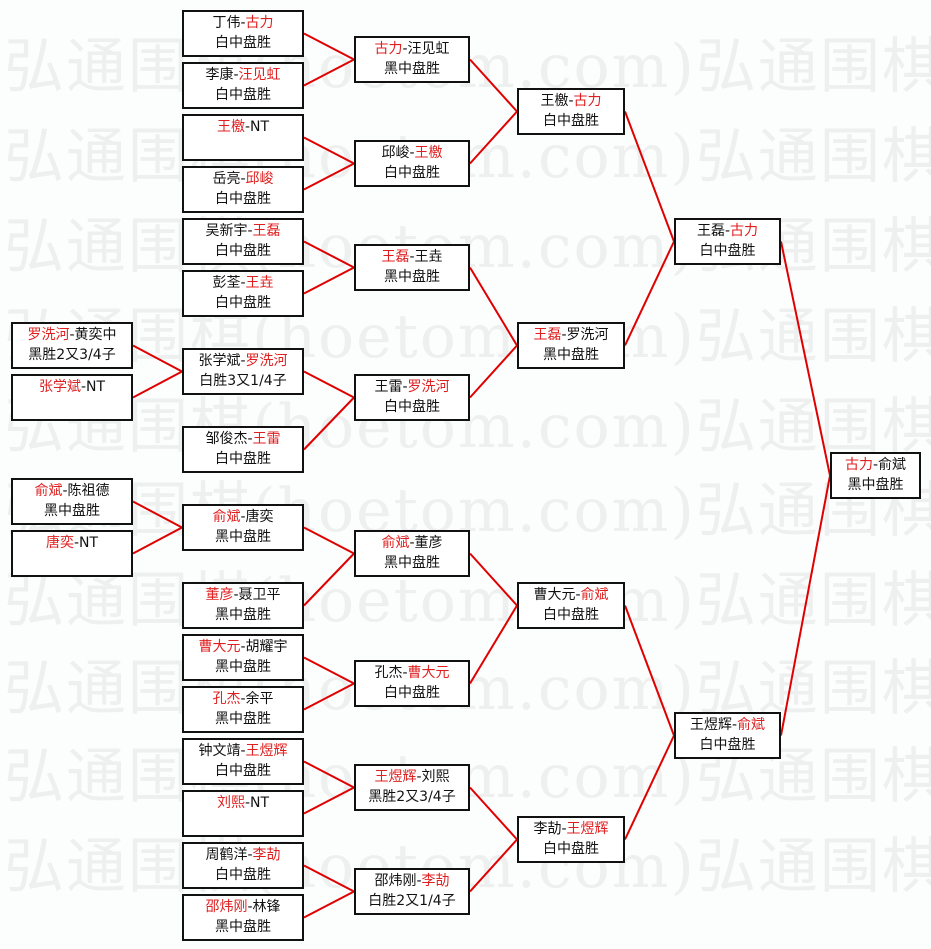 Image resolution: width=931 pixels, height=949 pixels. I want to click on player-1: 钟文靖, so click(219, 751).